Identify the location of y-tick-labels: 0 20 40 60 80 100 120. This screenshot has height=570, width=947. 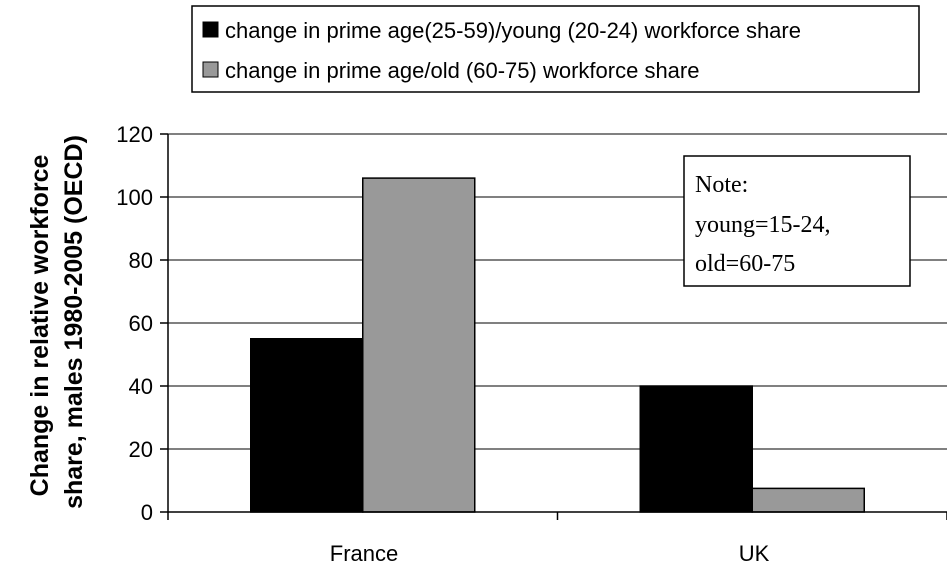
(134, 323).